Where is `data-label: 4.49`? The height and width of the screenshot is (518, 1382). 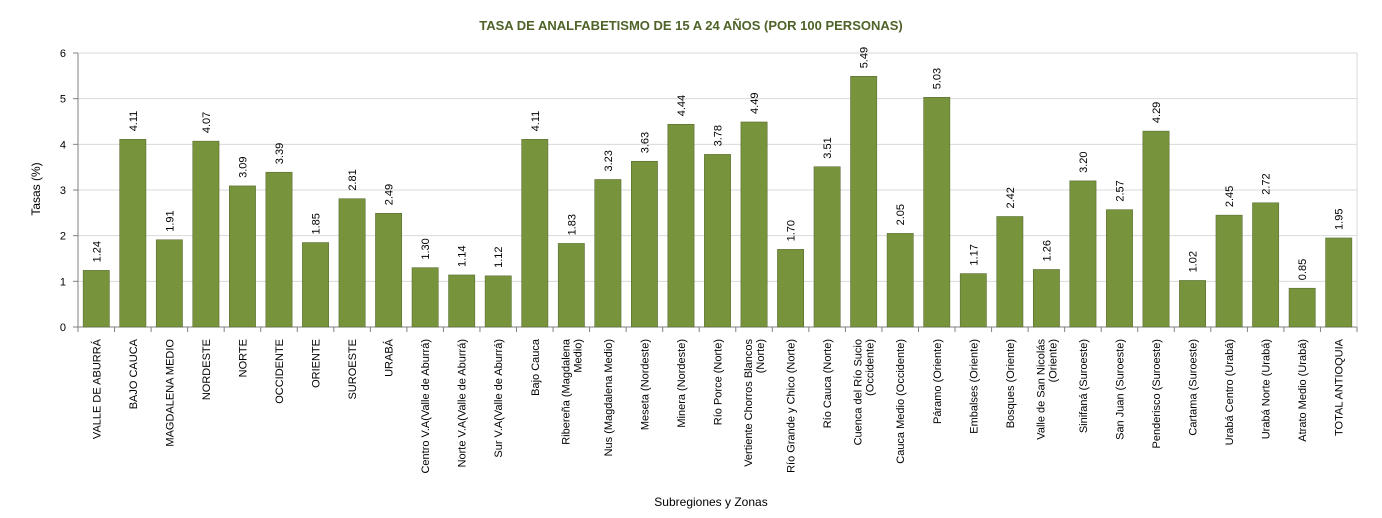
data-label: 4.49 is located at coordinates (755, 103).